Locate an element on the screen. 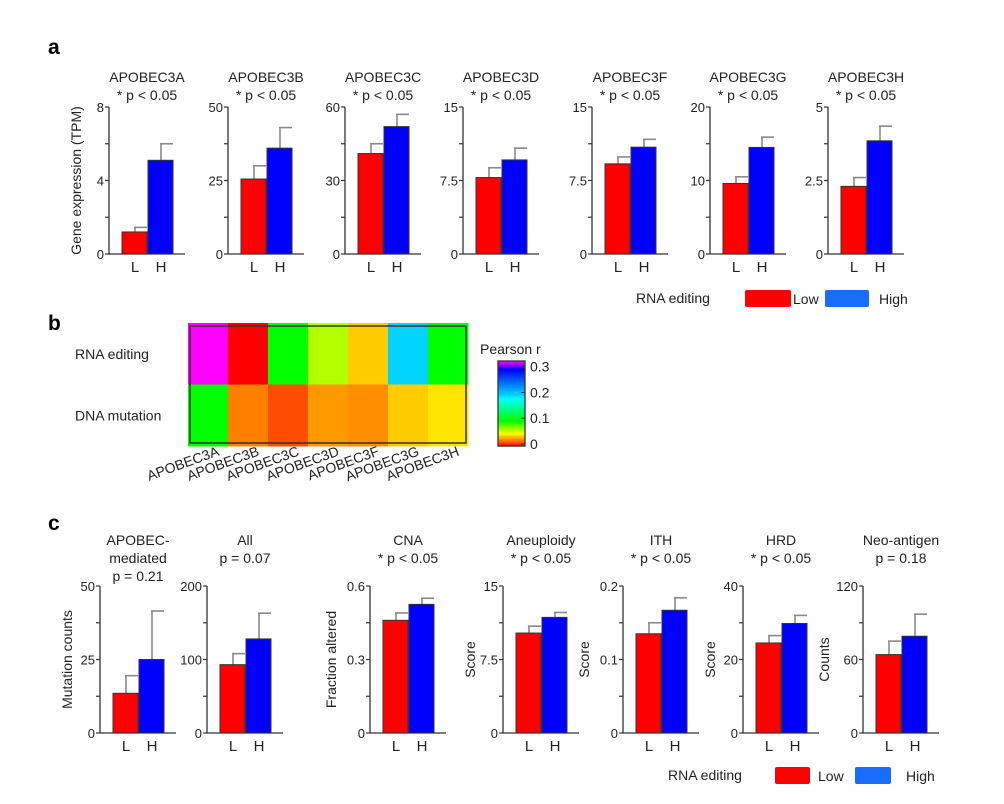 This screenshot has height=804, width=1004. bar-chart-apobec3h: APOBEC3H * p < 0.05 0 2.5 5 L H is located at coordinates (854, 172).